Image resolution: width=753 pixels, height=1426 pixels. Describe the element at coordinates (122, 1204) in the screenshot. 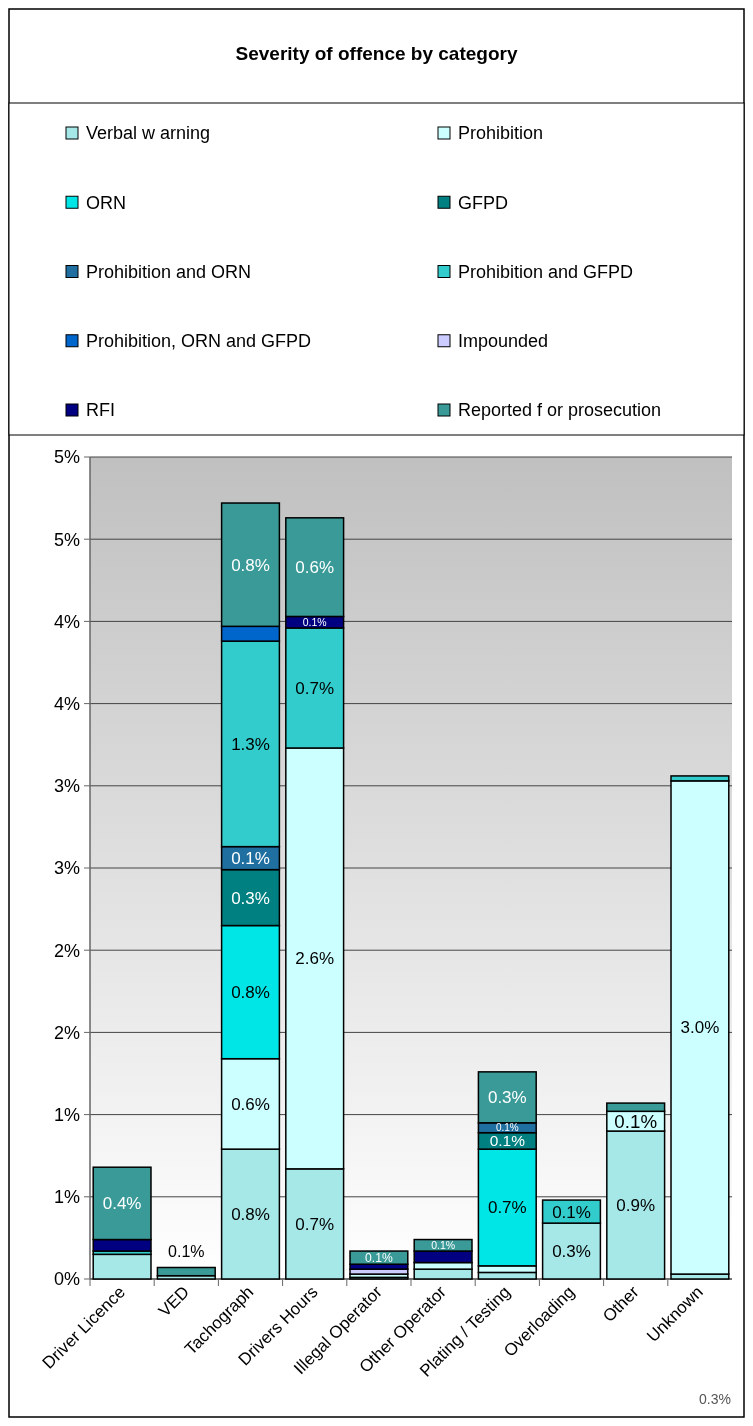

I see `data-label: 0.4%` at that location.